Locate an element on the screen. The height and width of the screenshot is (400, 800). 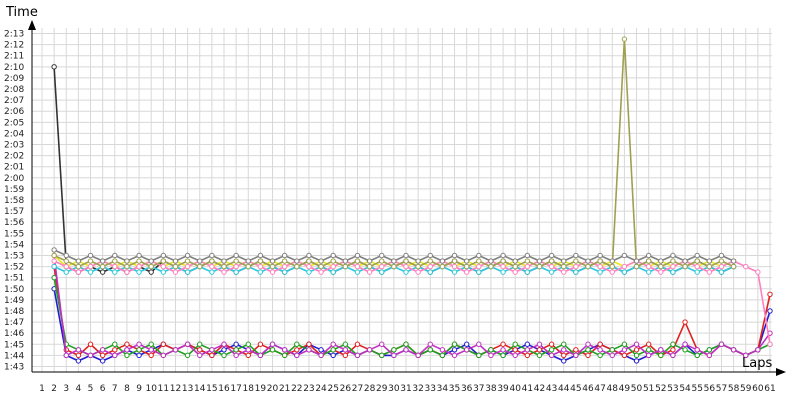
x-tick-label: 52 is located at coordinates (660, 389).